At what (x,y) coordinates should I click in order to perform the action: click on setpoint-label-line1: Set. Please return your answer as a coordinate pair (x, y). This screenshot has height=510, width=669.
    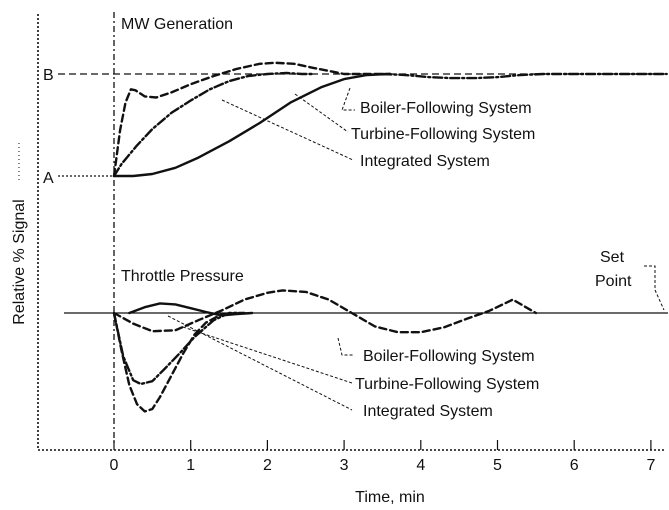
    Looking at the image, I should click on (612, 257).